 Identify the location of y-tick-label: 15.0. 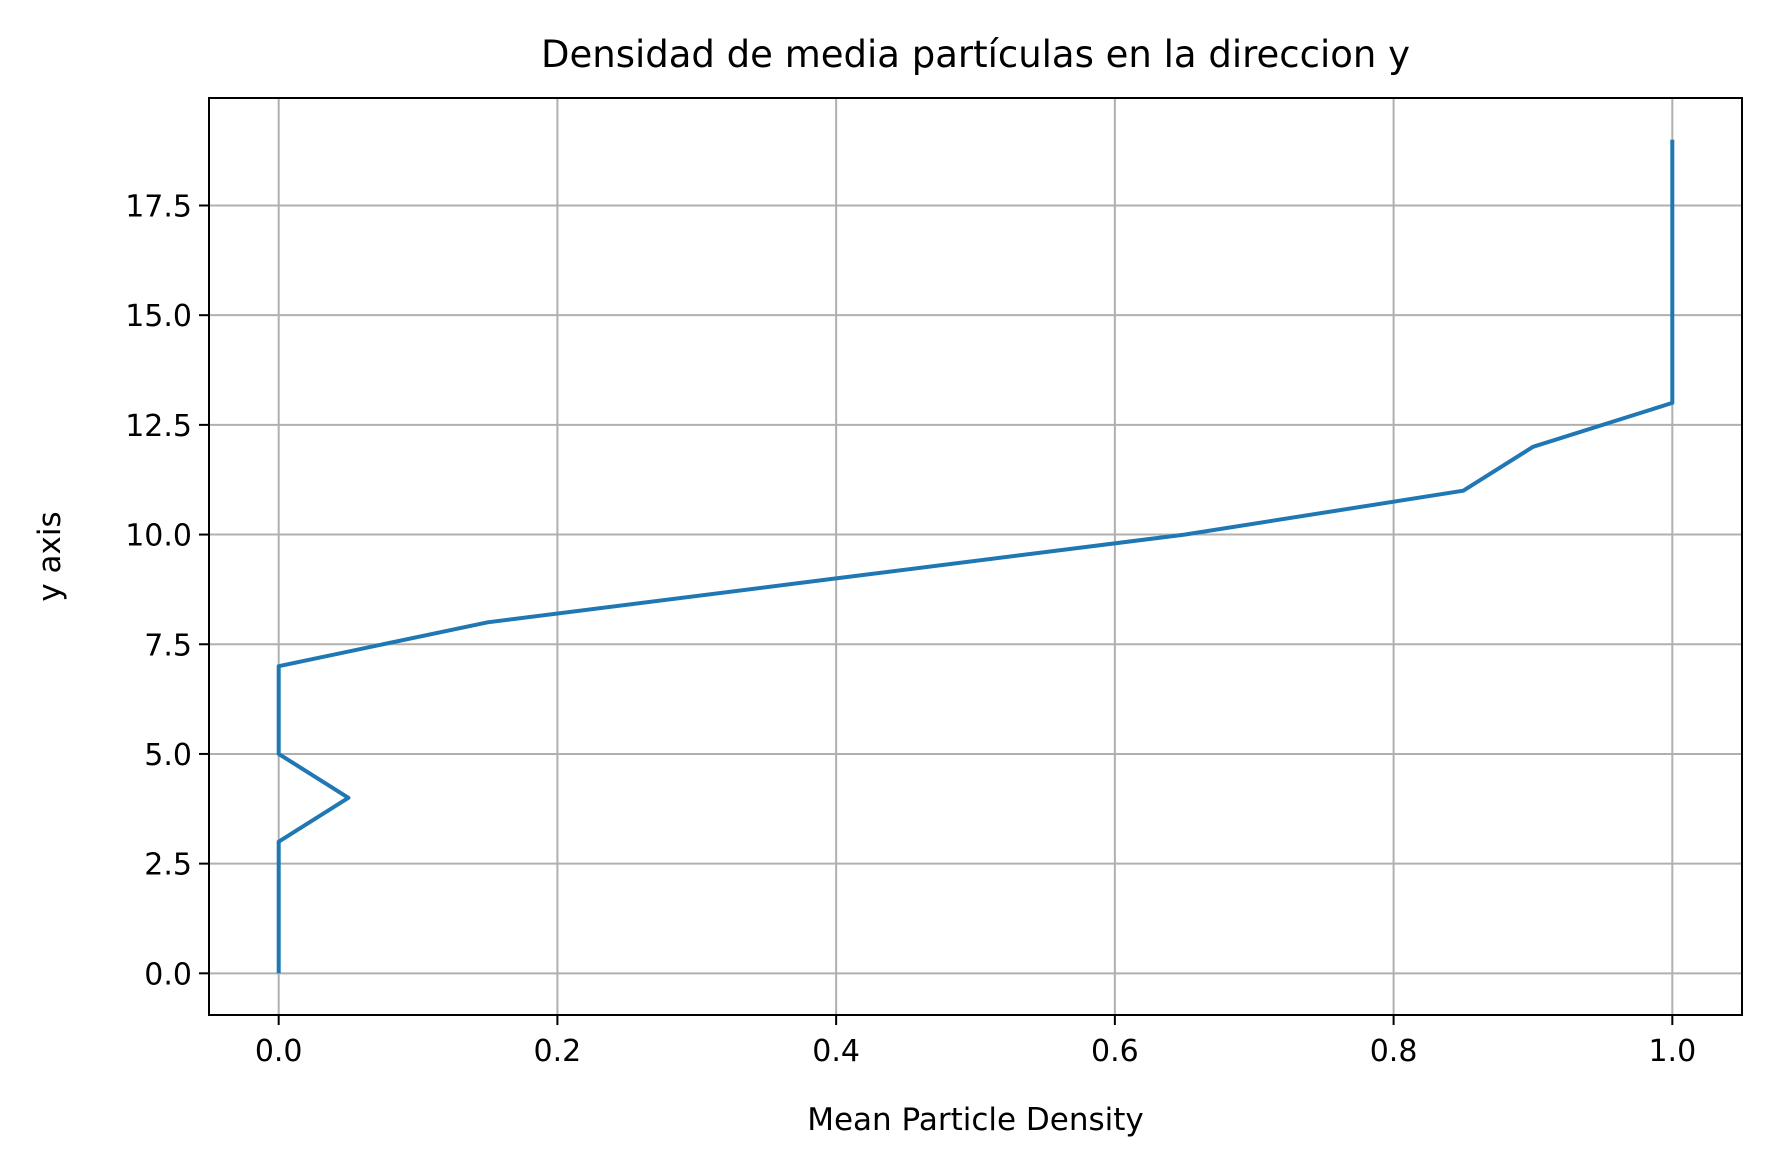
(158, 316).